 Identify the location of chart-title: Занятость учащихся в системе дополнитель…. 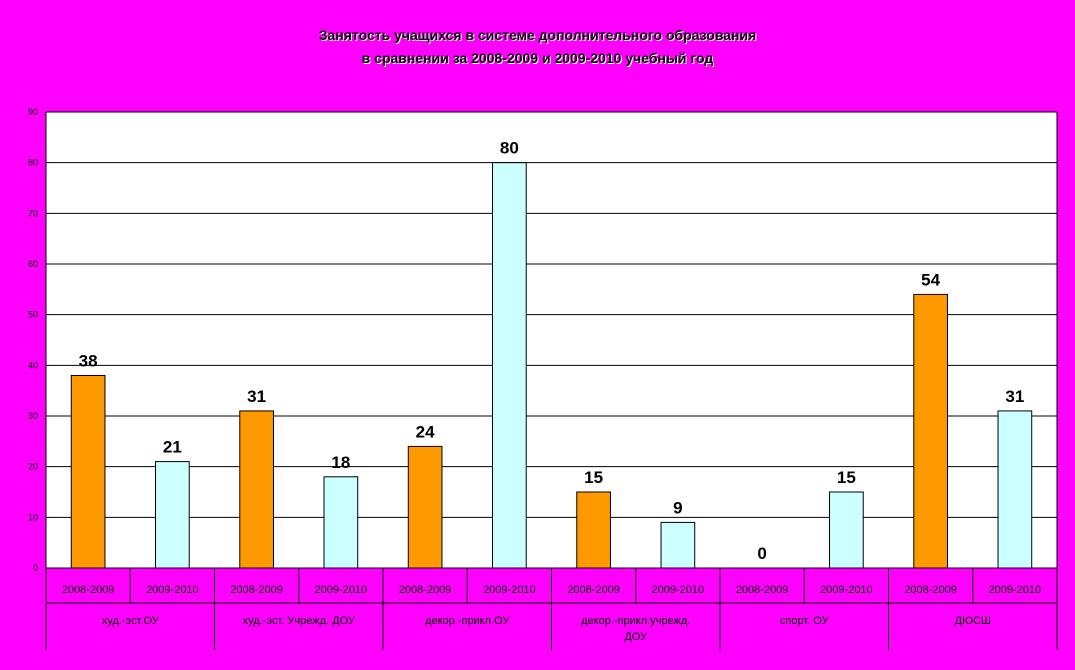
(537, 47).